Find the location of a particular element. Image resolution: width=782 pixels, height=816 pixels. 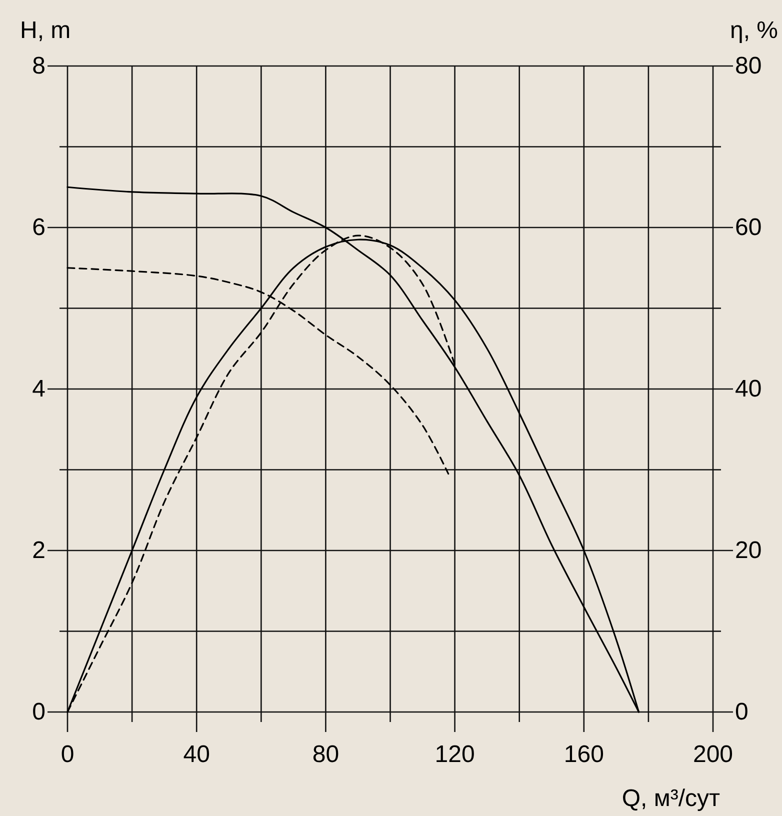

y2-tick-label: 20 is located at coordinates (748, 550).